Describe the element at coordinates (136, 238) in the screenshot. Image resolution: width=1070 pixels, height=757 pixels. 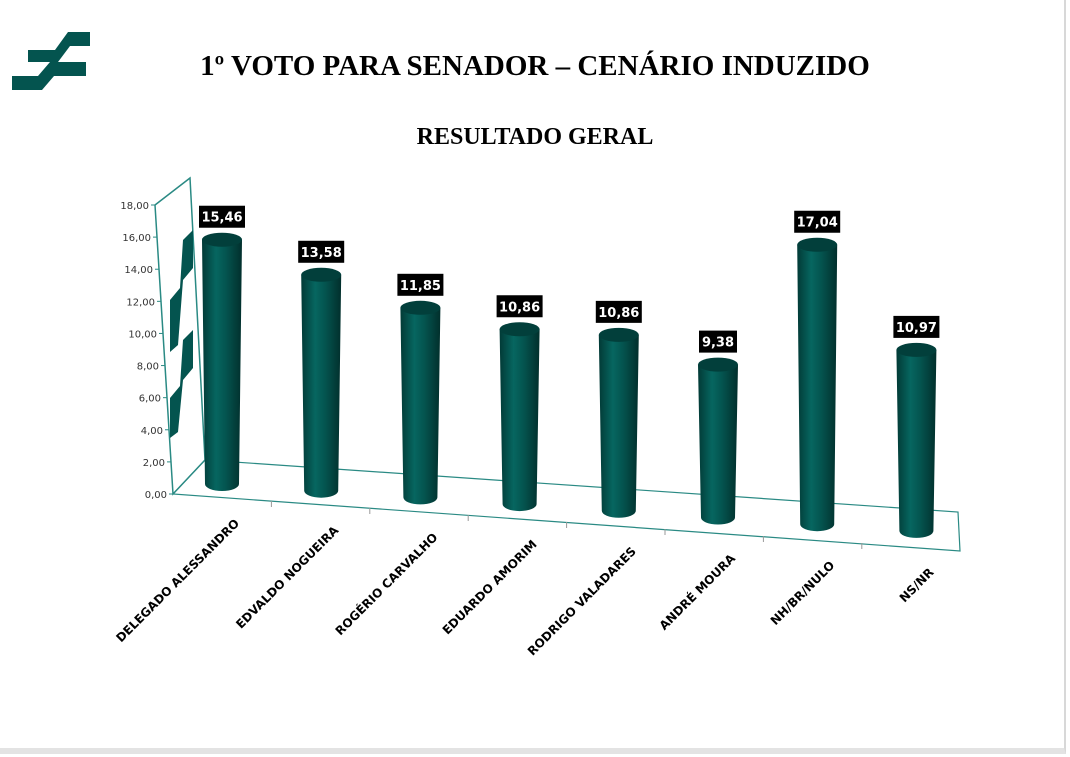
I see `y-tick-label: 16,00` at that location.